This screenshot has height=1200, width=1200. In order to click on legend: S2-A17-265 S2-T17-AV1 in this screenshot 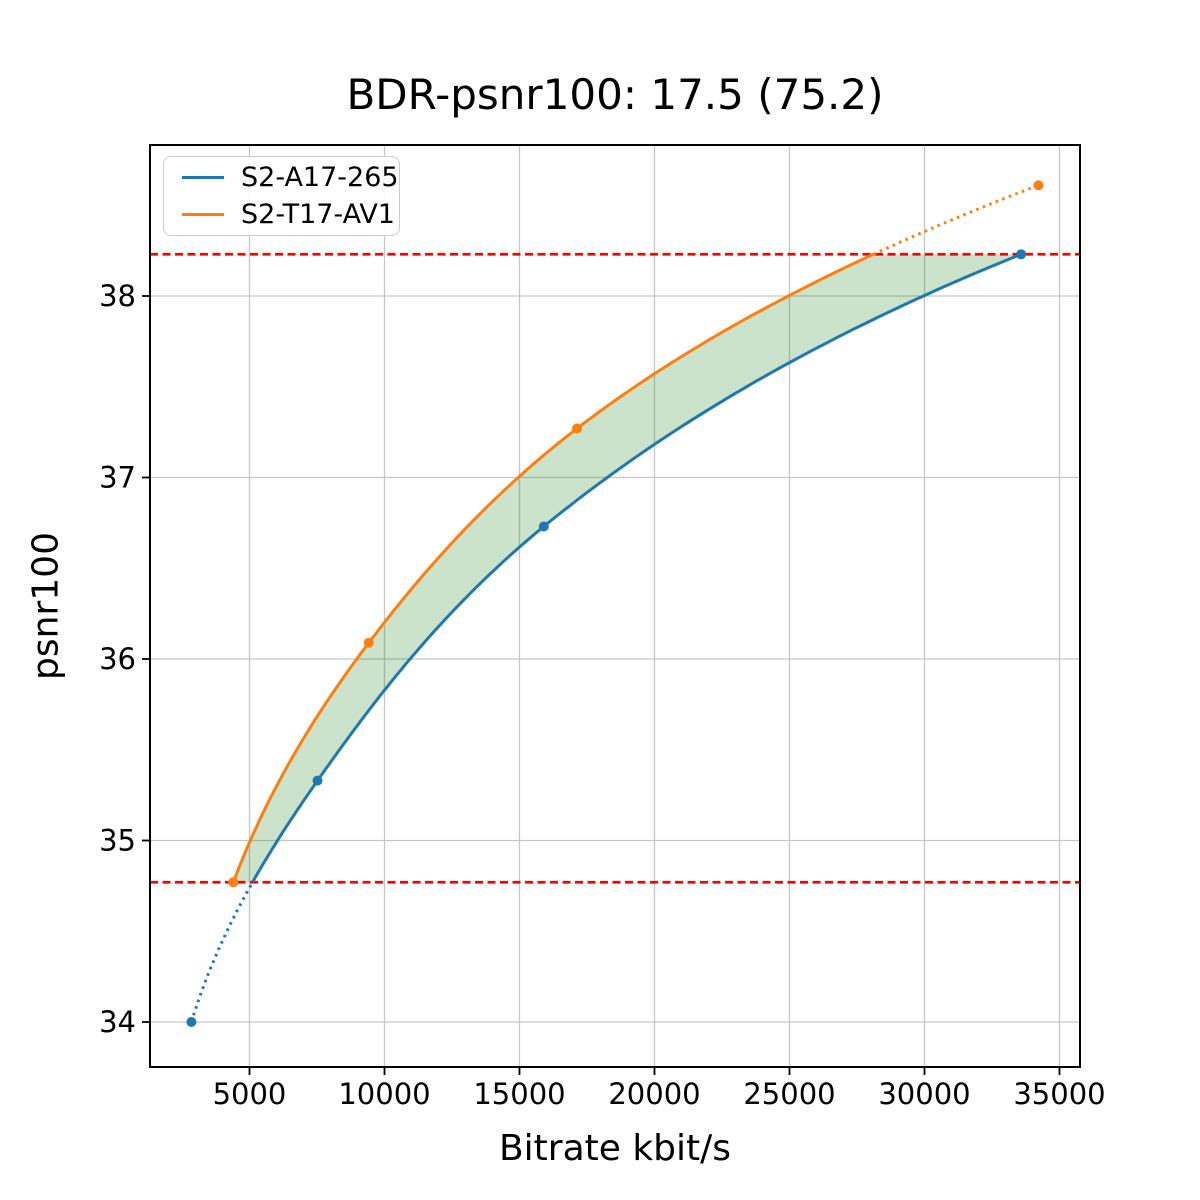, I will do `click(281, 196)`.